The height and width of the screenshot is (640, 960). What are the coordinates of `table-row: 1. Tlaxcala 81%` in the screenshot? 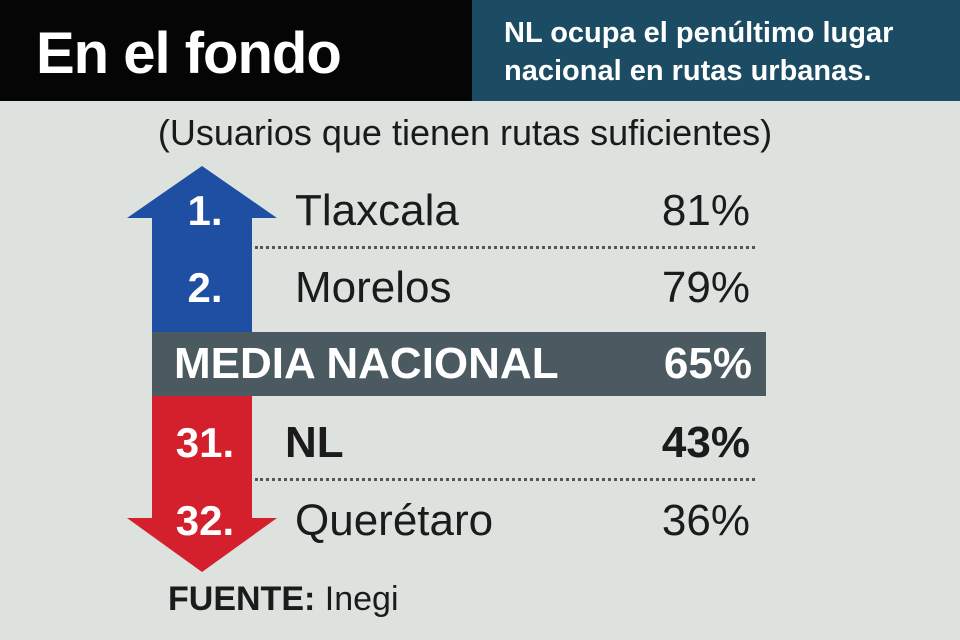 It's located at (480, 211).